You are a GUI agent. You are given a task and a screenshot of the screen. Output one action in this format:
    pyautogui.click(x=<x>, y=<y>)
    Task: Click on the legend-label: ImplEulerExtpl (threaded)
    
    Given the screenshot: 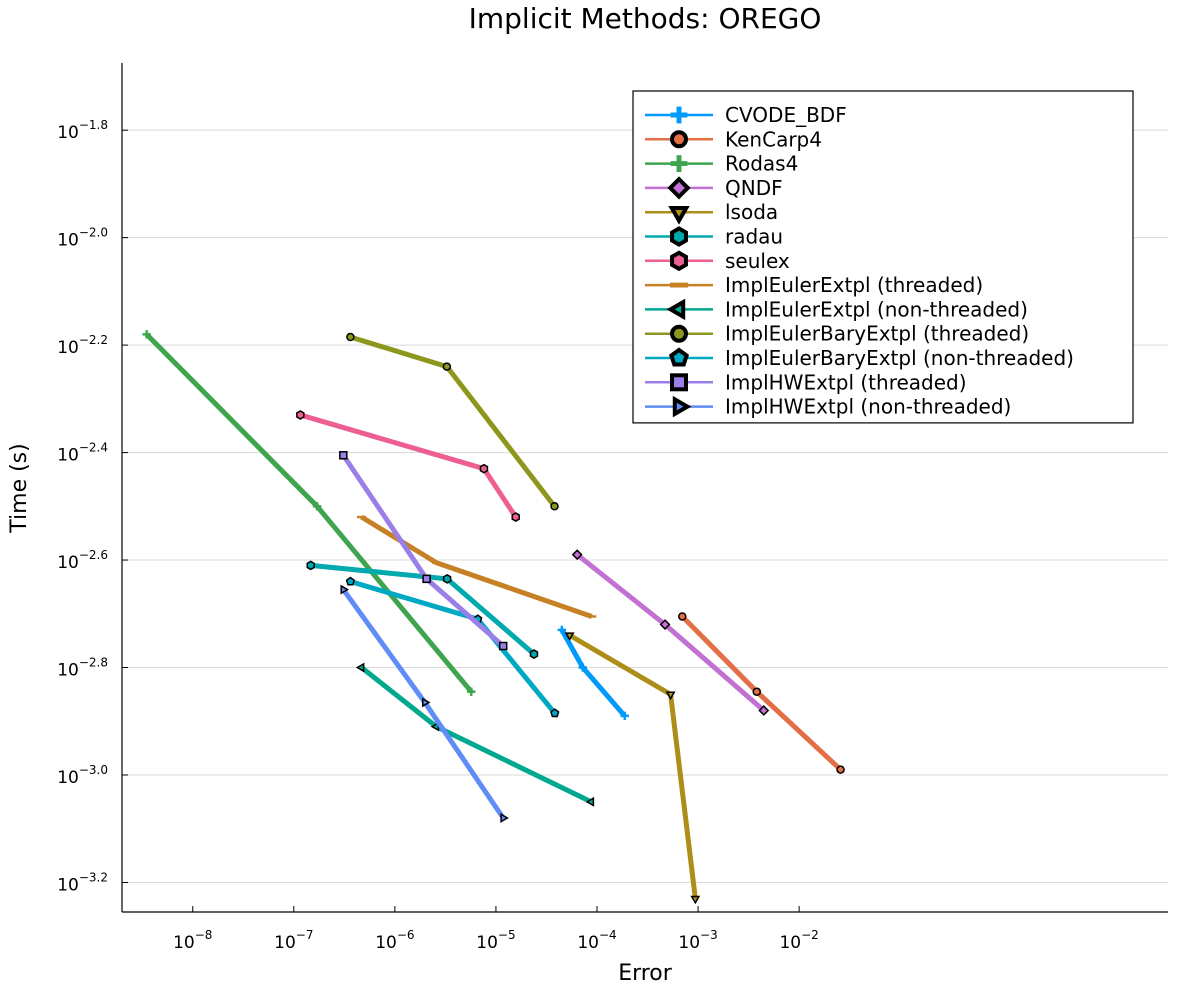 What is the action you would take?
    pyautogui.click(x=854, y=285)
    